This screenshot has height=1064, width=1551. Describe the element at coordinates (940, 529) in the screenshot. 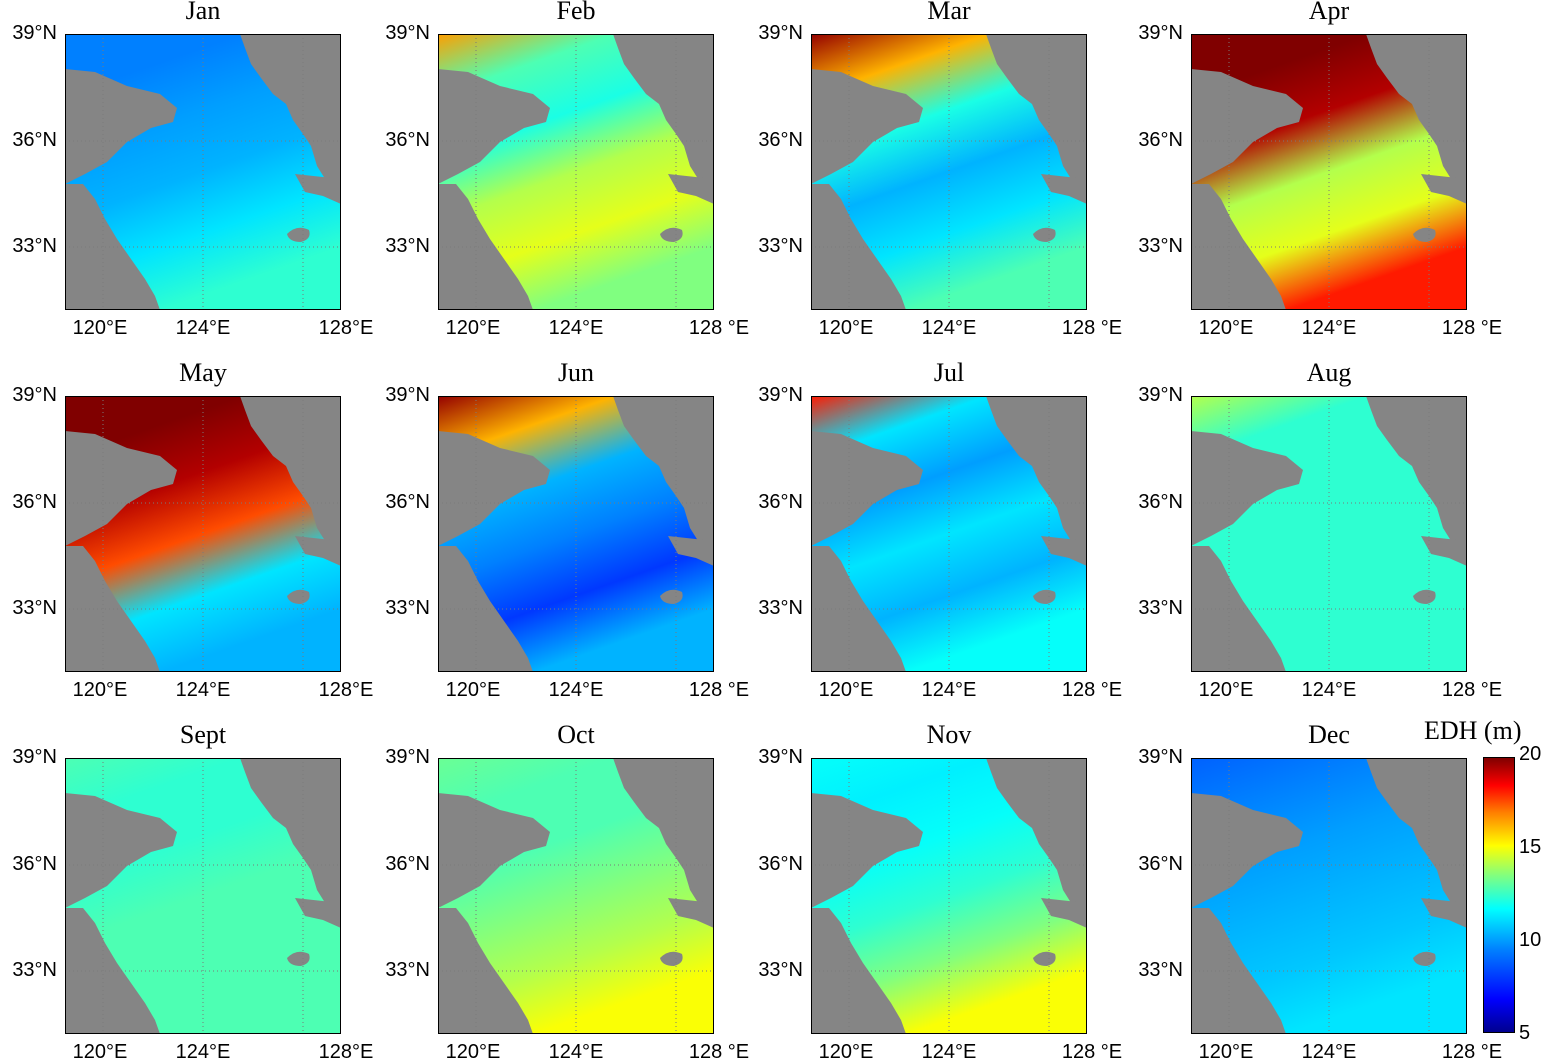

I see `map-panel-jul: Jul 39°N 36°N 33°N 120°E 124°E 128 °E` at that location.